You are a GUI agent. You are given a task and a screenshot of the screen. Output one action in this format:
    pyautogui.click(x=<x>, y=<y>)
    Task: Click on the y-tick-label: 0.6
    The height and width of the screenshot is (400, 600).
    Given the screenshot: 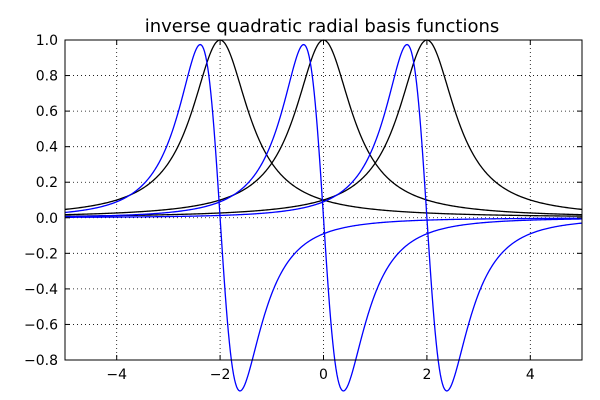 What is the action you would take?
    pyautogui.click(x=47, y=112)
    